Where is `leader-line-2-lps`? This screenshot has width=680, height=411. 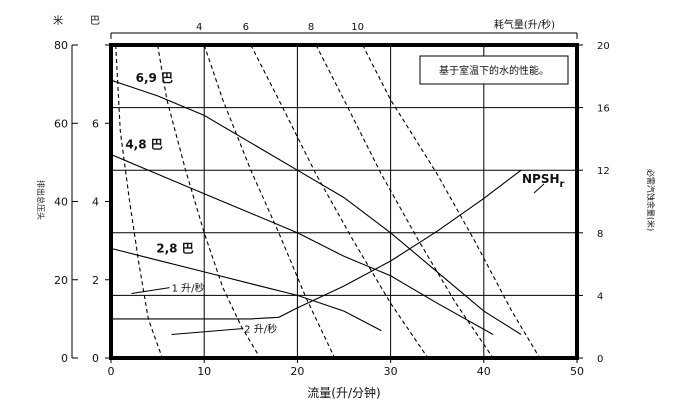 leader-line-2-lps is located at coordinates (207, 332).